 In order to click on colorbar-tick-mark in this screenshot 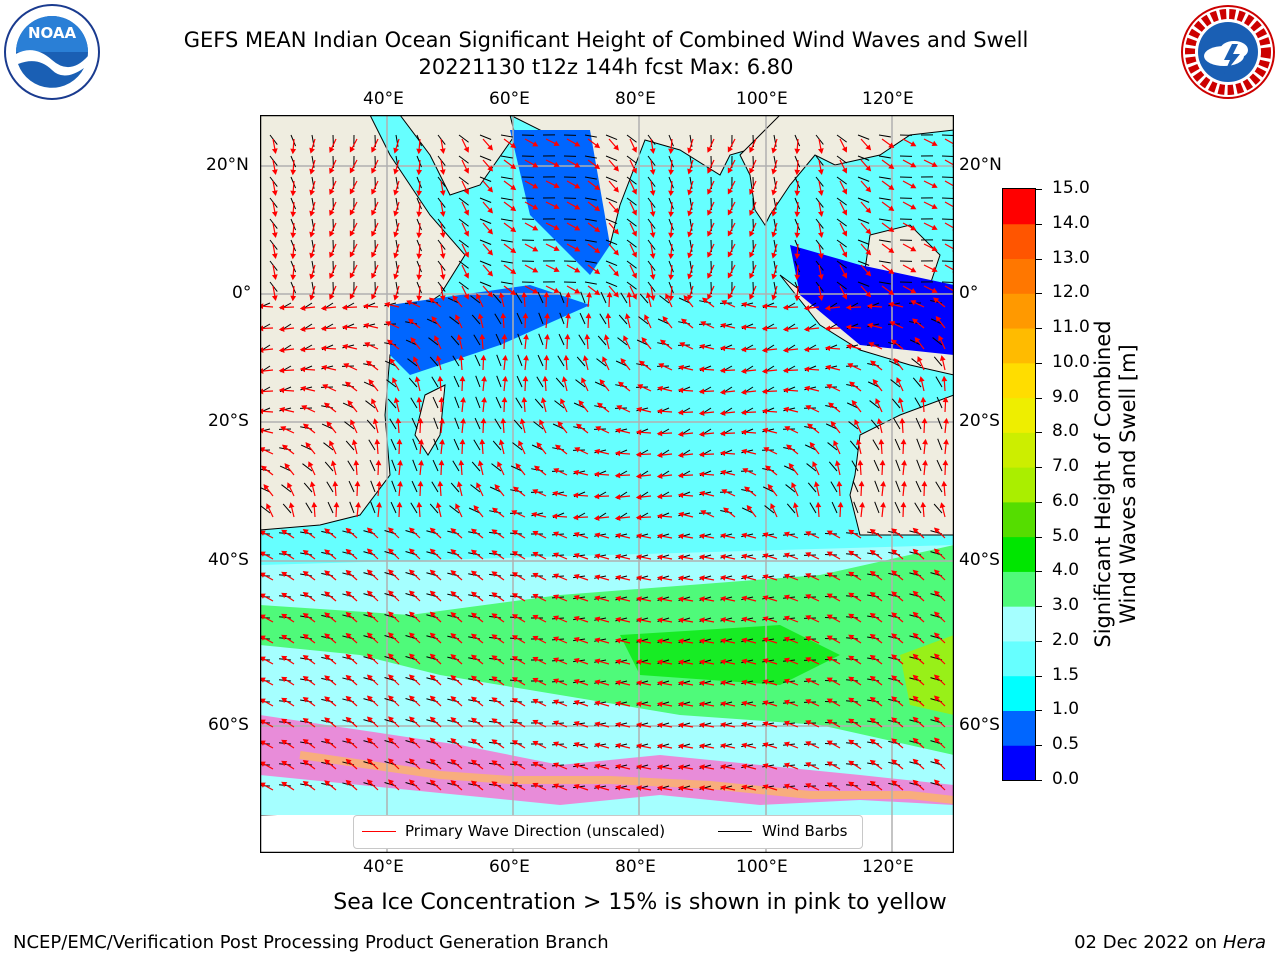, I will do `click(1038, 746)`.